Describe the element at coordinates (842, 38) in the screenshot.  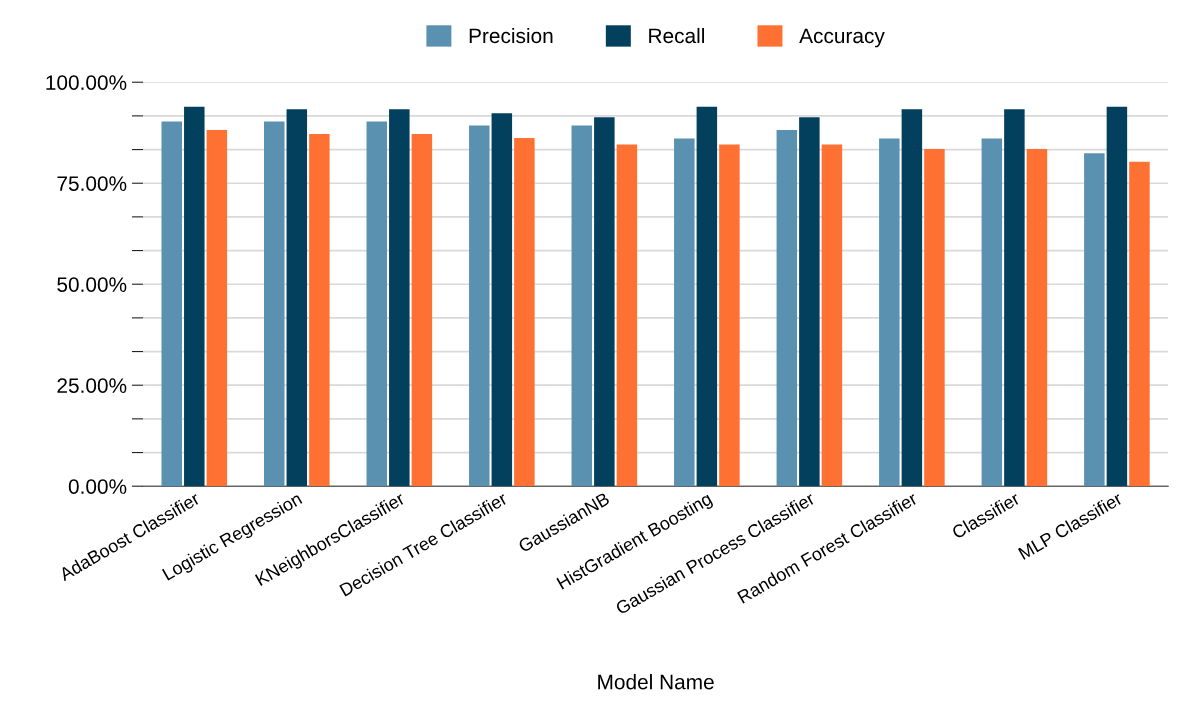
I see `legend-label: Accuracy` at that location.